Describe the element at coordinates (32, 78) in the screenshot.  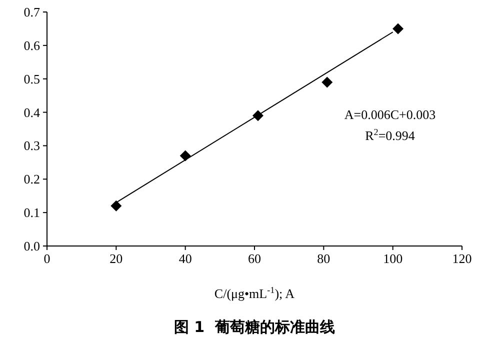
I see `y-tick-label: 0.5` at that location.